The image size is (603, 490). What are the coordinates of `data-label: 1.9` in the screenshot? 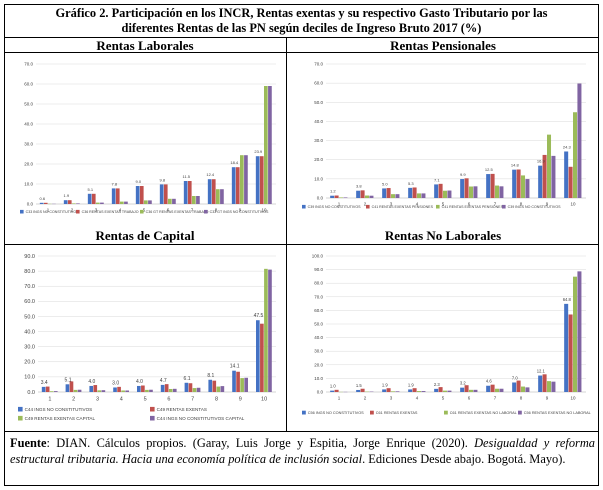 It's located at (385, 384).